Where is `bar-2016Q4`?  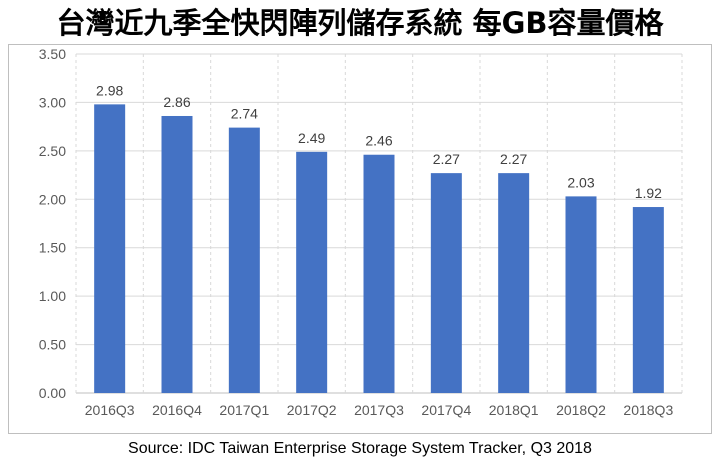
bar-2016Q4 is located at coordinates (177, 254).